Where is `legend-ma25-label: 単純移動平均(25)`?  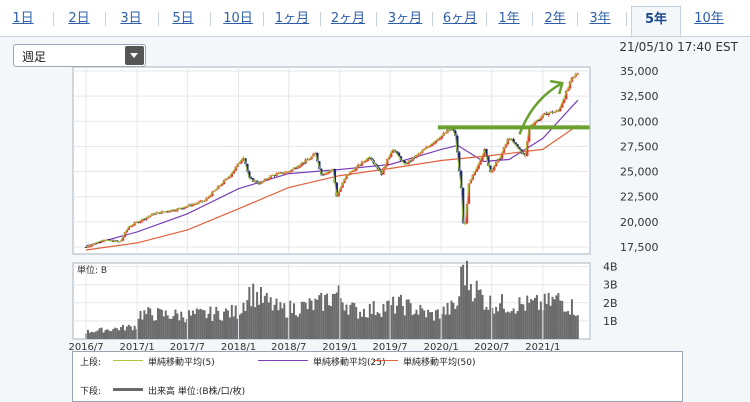
legend-ma25-label: 単純移動平均(25) is located at coordinates (349, 363).